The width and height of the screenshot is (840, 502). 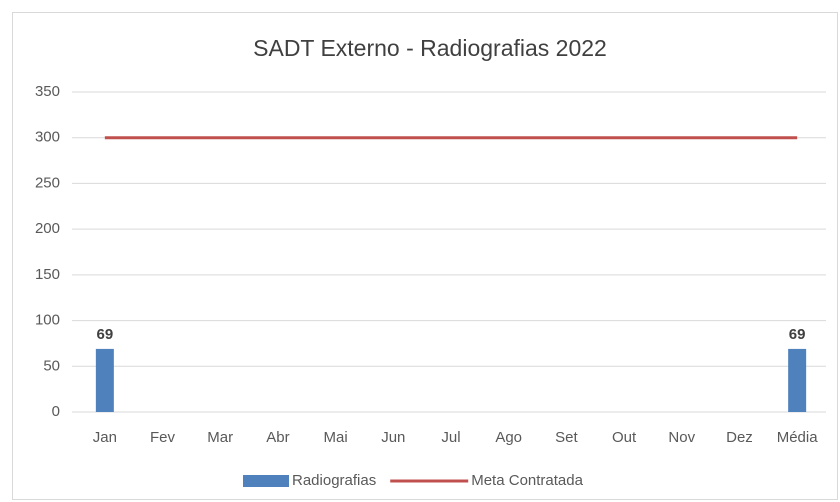 I want to click on y-tick-label: 50, so click(x=51, y=365).